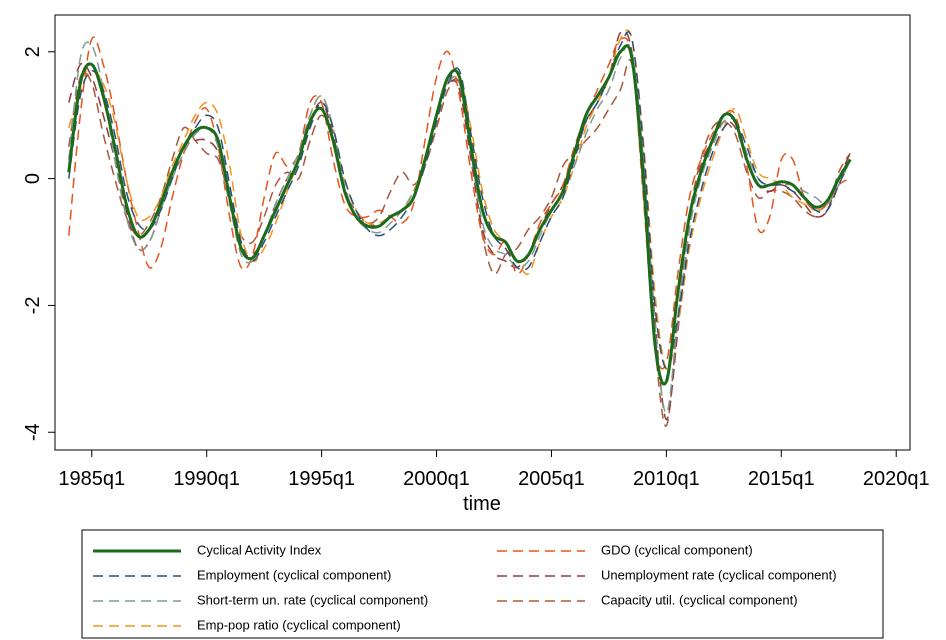 The height and width of the screenshot is (640, 946). Describe the element at coordinates (91, 479) in the screenshot. I see `x-tick-label: 1985q1` at that location.